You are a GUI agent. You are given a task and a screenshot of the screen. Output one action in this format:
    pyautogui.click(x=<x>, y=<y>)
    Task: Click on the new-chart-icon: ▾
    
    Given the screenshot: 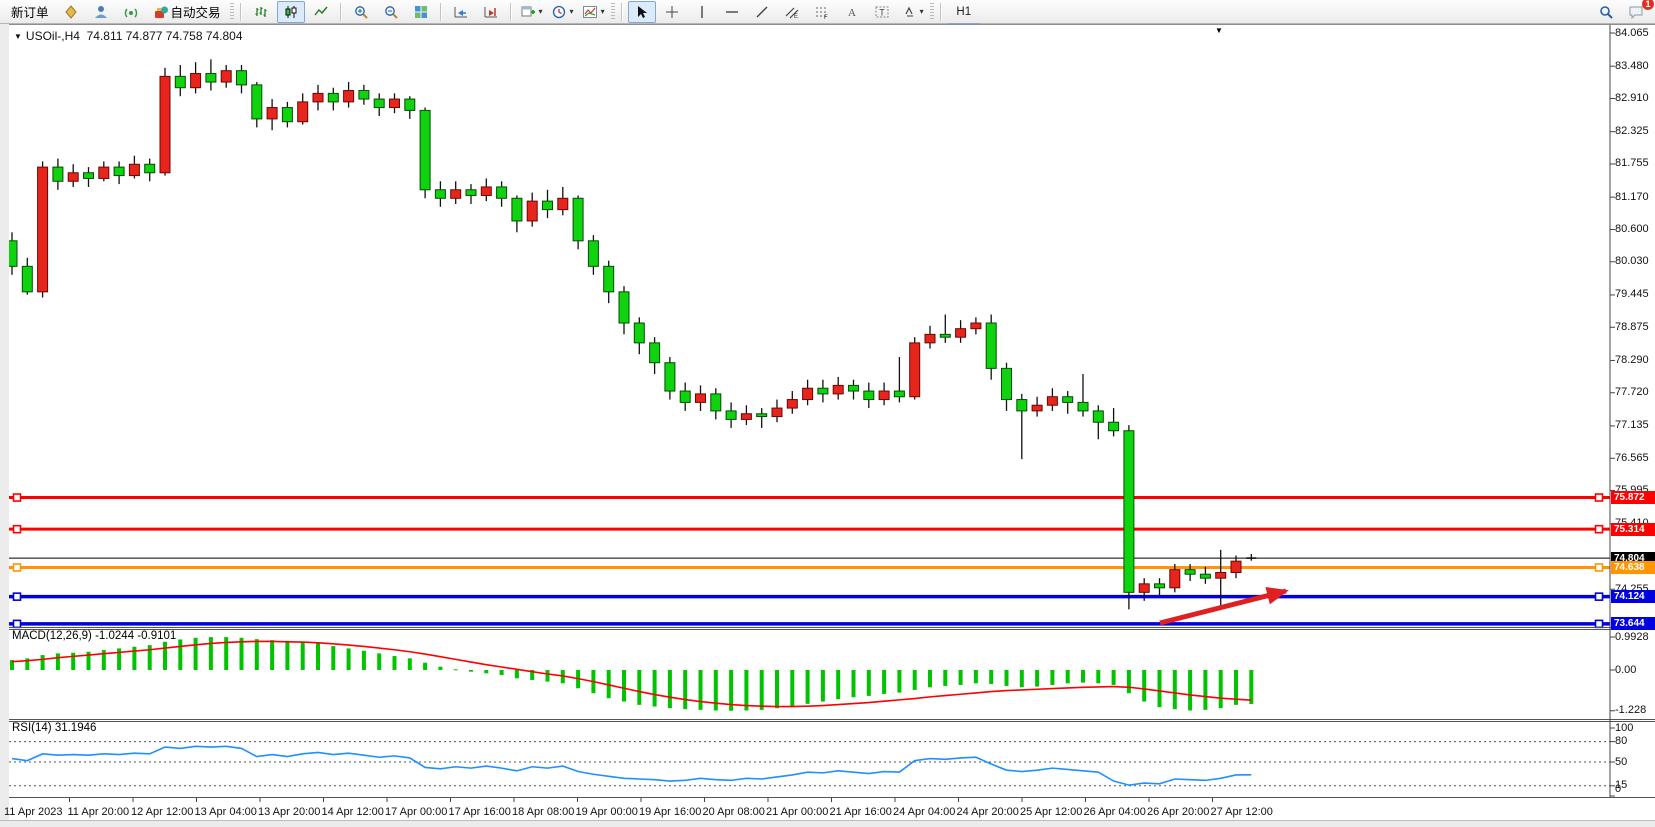 What is the action you would take?
    pyautogui.click(x=531, y=12)
    